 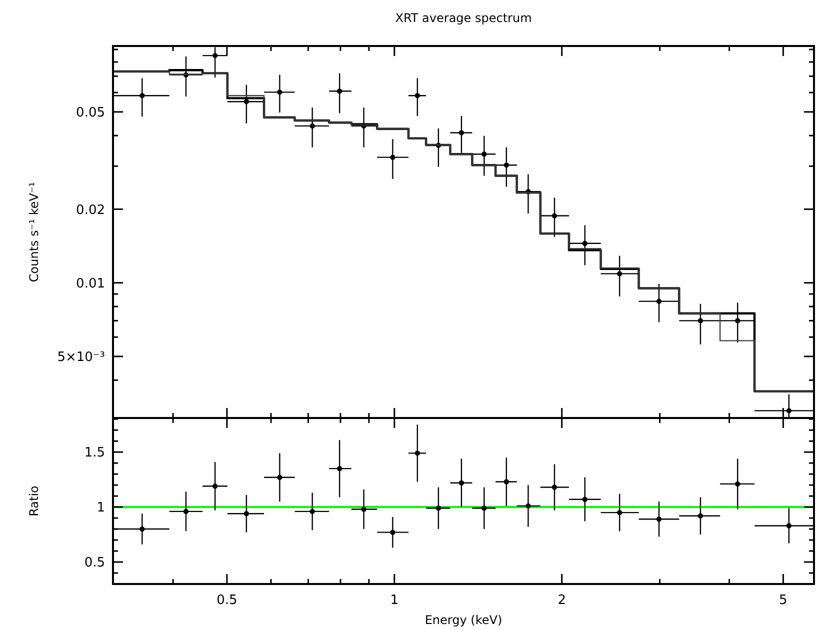 What do you see at coordinates (34, 501) in the screenshot?
I see `y-axis-title: Ratio` at bounding box center [34, 501].